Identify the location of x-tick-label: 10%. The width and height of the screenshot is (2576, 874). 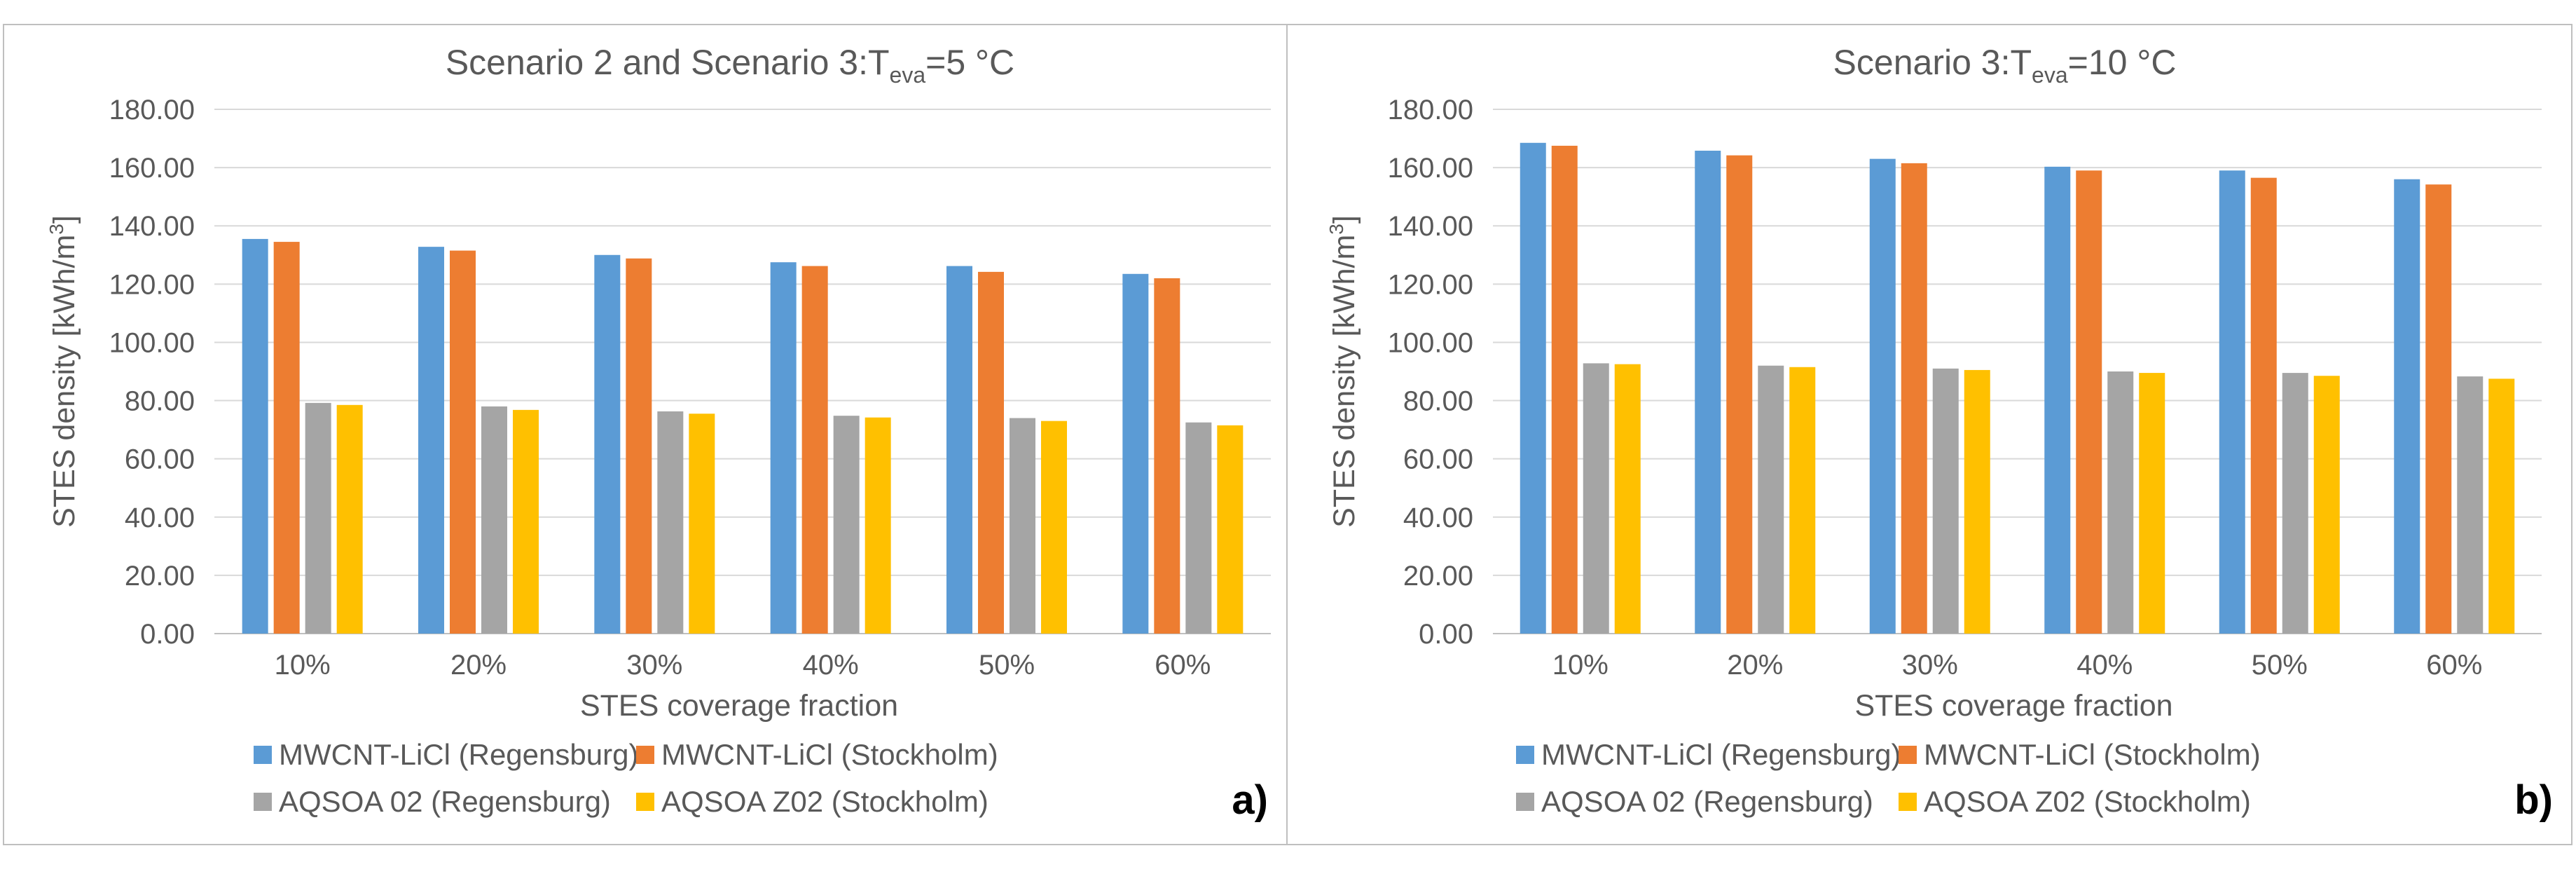
(303, 665).